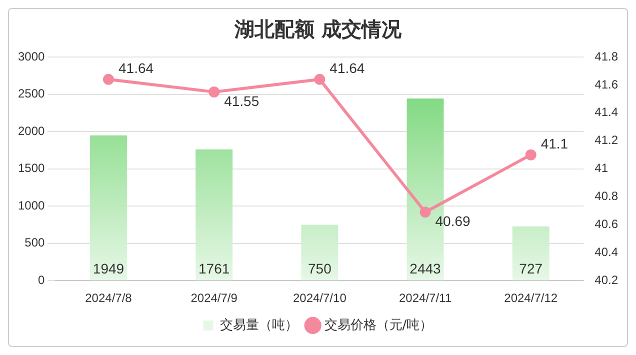  I want to click on data-label: 727, so click(531, 268).